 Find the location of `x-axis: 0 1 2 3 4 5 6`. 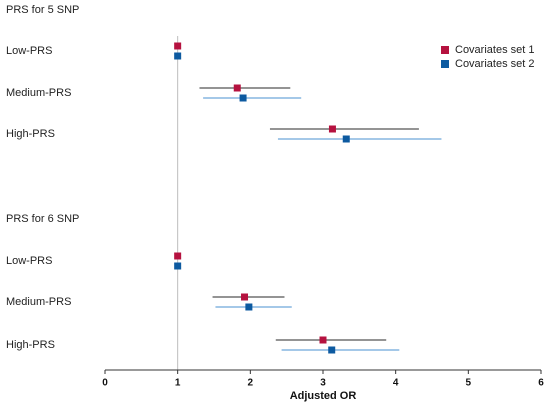

x-axis: 0 1 2 3 4 5 6 is located at coordinates (323, 379).